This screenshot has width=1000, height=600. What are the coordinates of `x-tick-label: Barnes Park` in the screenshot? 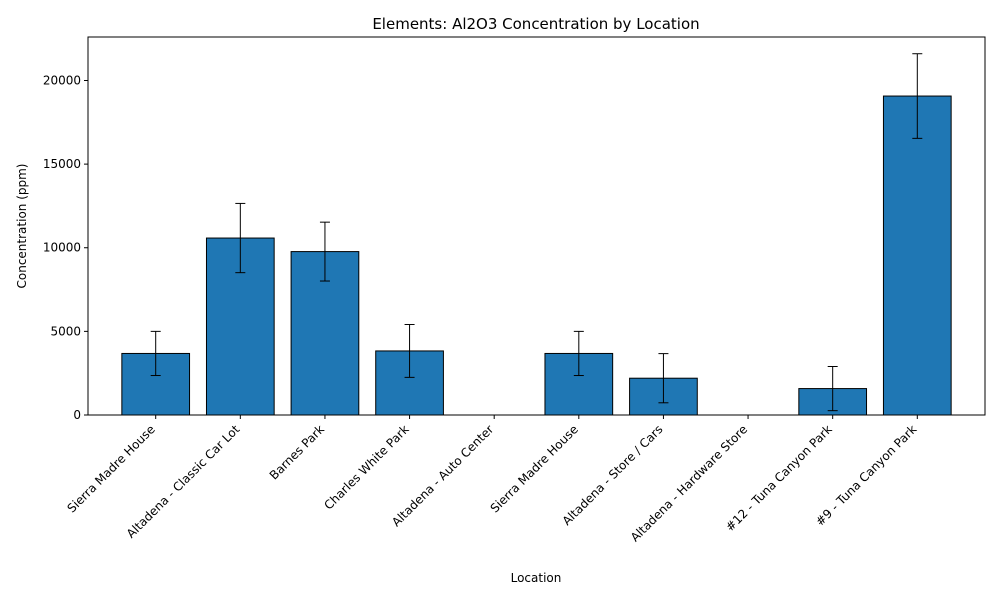 It's located at (297, 452).